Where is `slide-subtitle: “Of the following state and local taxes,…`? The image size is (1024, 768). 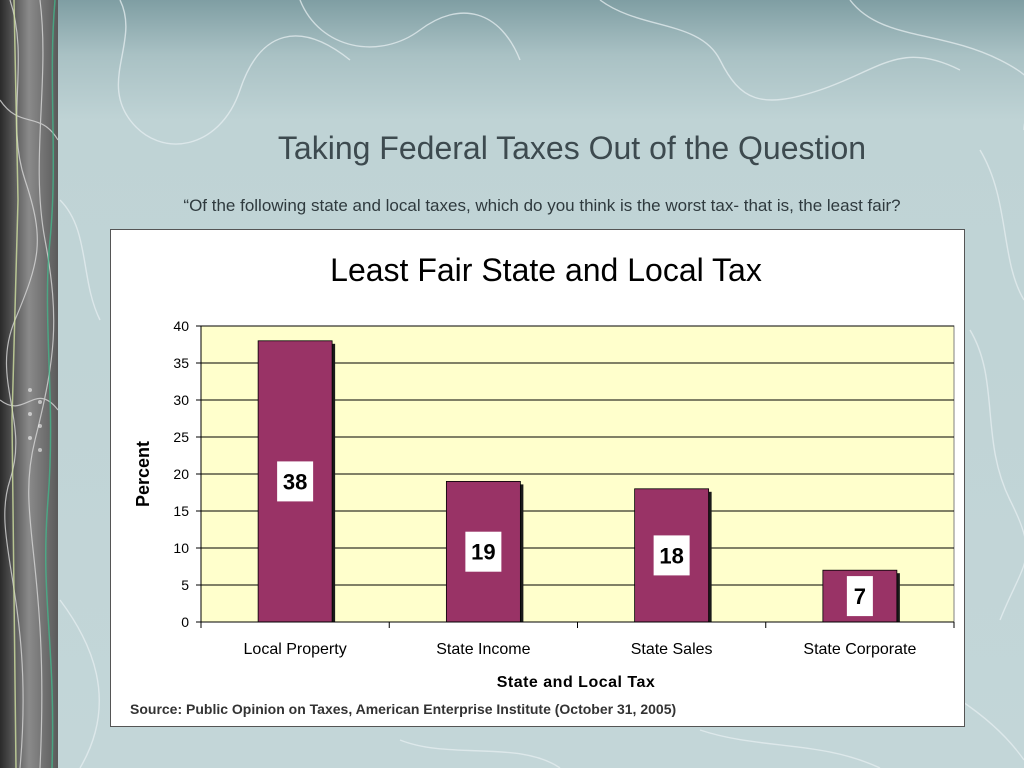
slide-subtitle: “Of the following state and local taxes,… is located at coordinates (542, 205).